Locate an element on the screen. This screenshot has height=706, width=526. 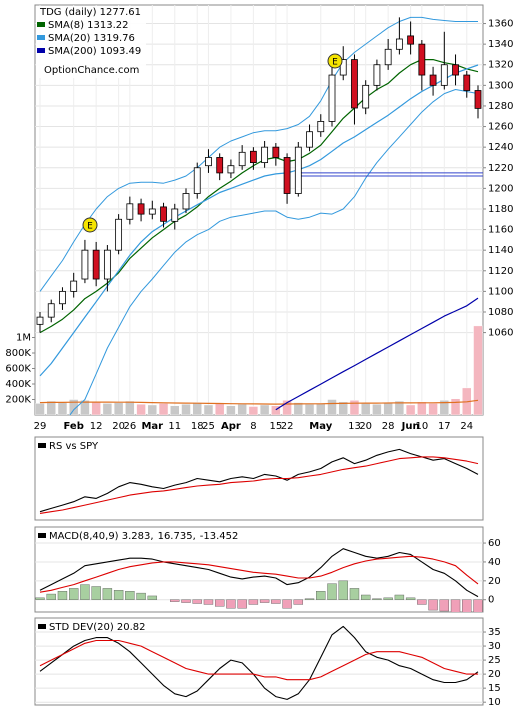
marker-text: E is located at coordinates (335, 63).